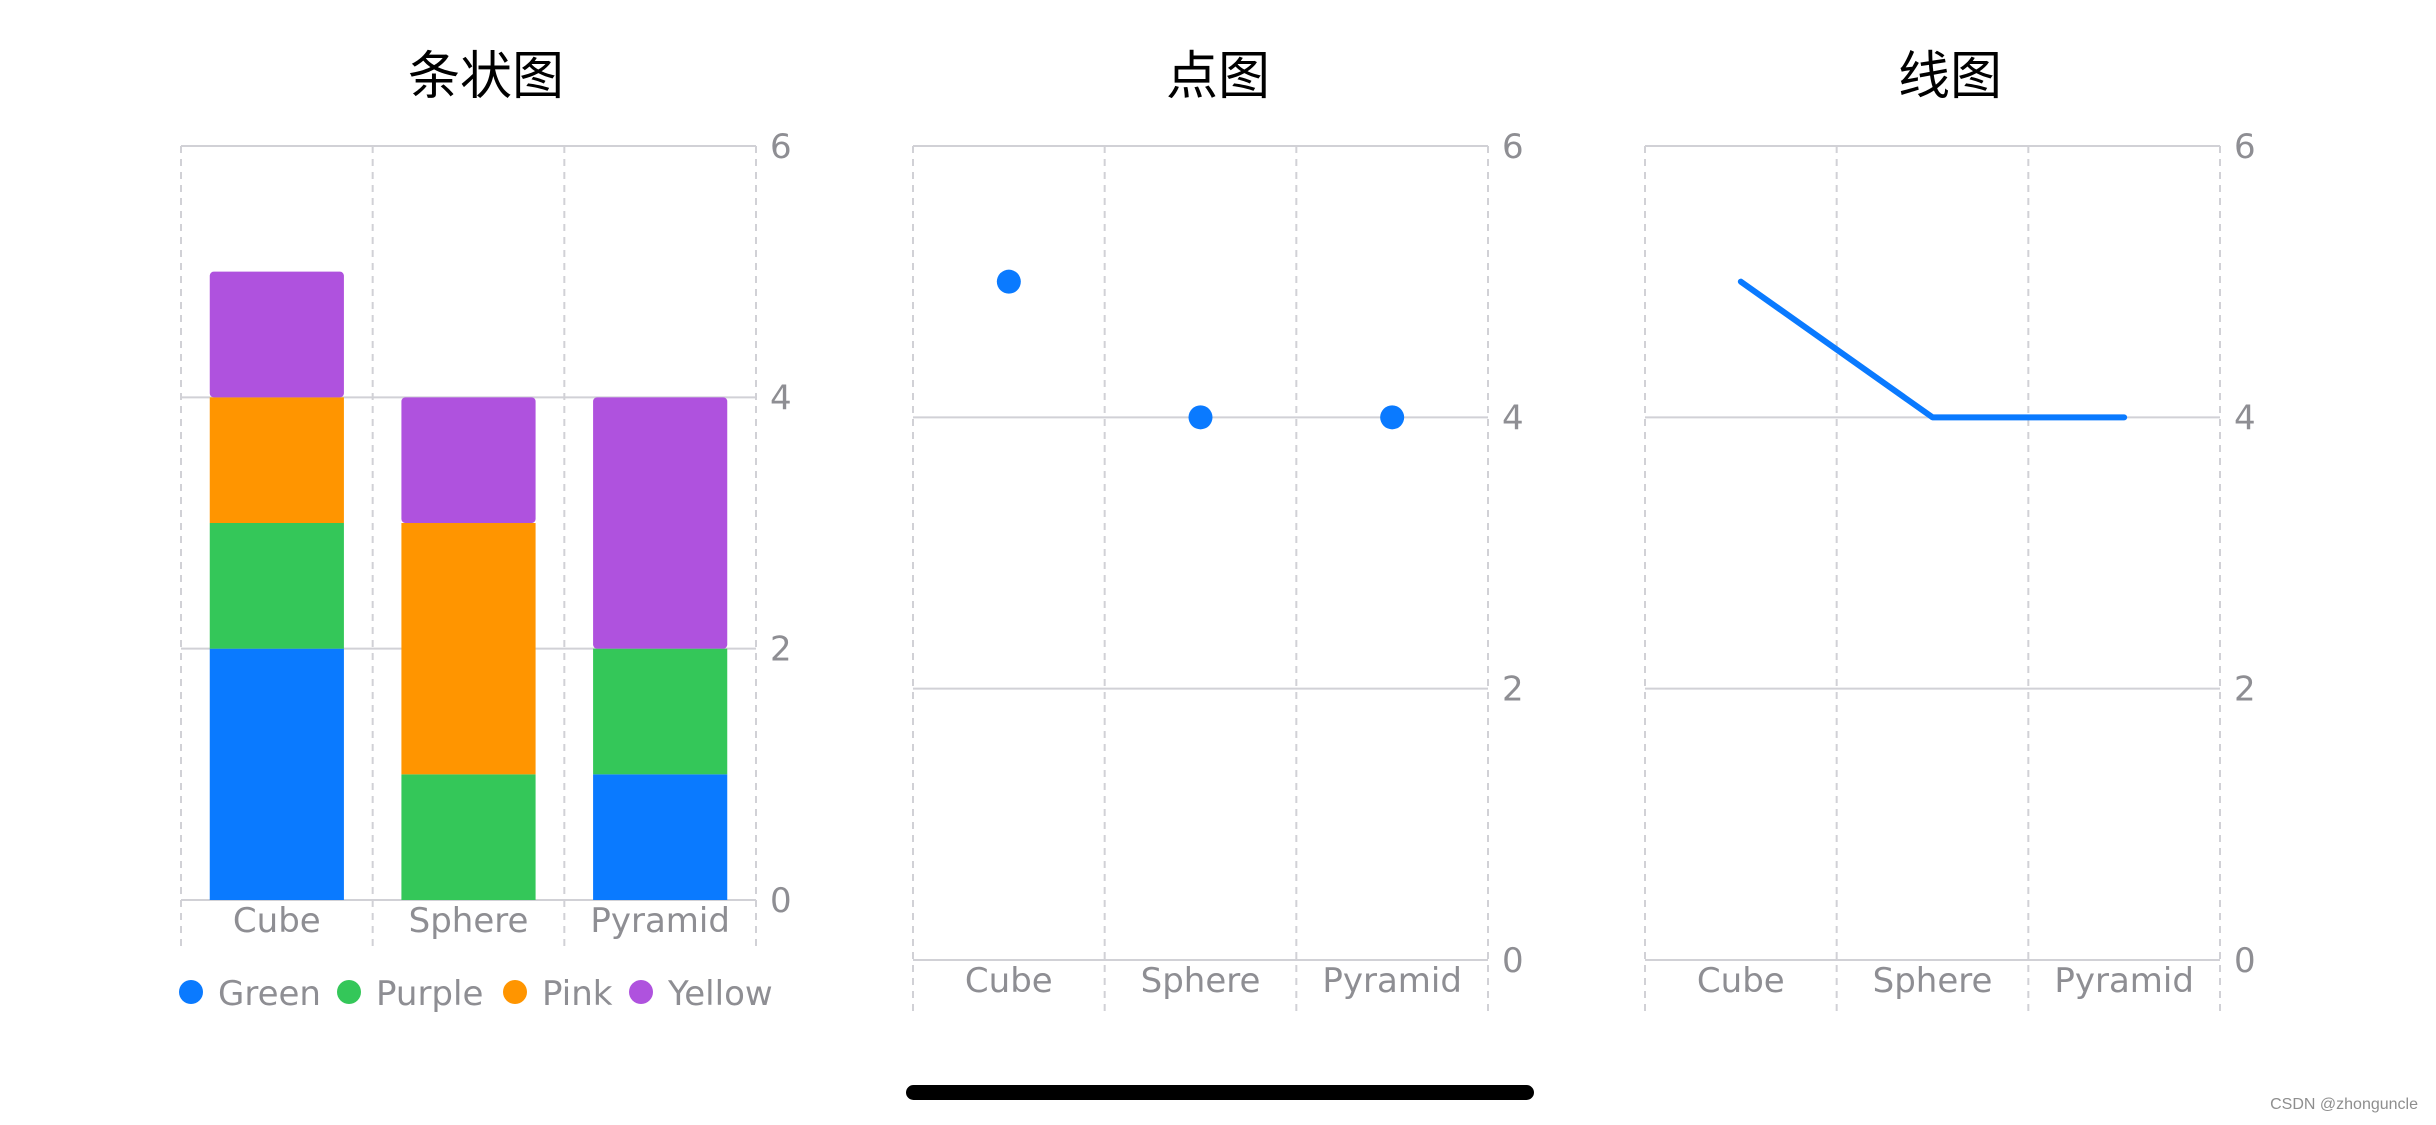 The image size is (2436, 1125). I want to click on legend-label: Pink, so click(577, 994).